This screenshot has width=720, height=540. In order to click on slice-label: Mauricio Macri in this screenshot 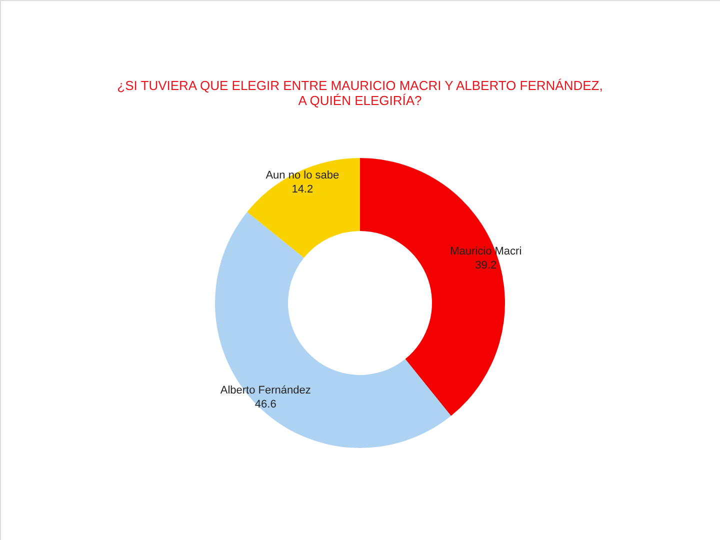, I will do `click(486, 252)`.